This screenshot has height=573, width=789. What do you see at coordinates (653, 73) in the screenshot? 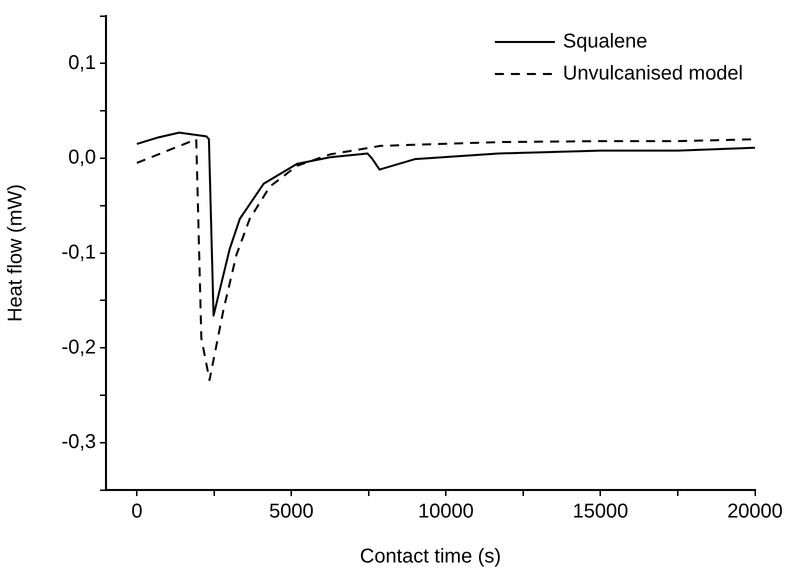
I see `legend-label: Unvulcanised model` at bounding box center [653, 73].